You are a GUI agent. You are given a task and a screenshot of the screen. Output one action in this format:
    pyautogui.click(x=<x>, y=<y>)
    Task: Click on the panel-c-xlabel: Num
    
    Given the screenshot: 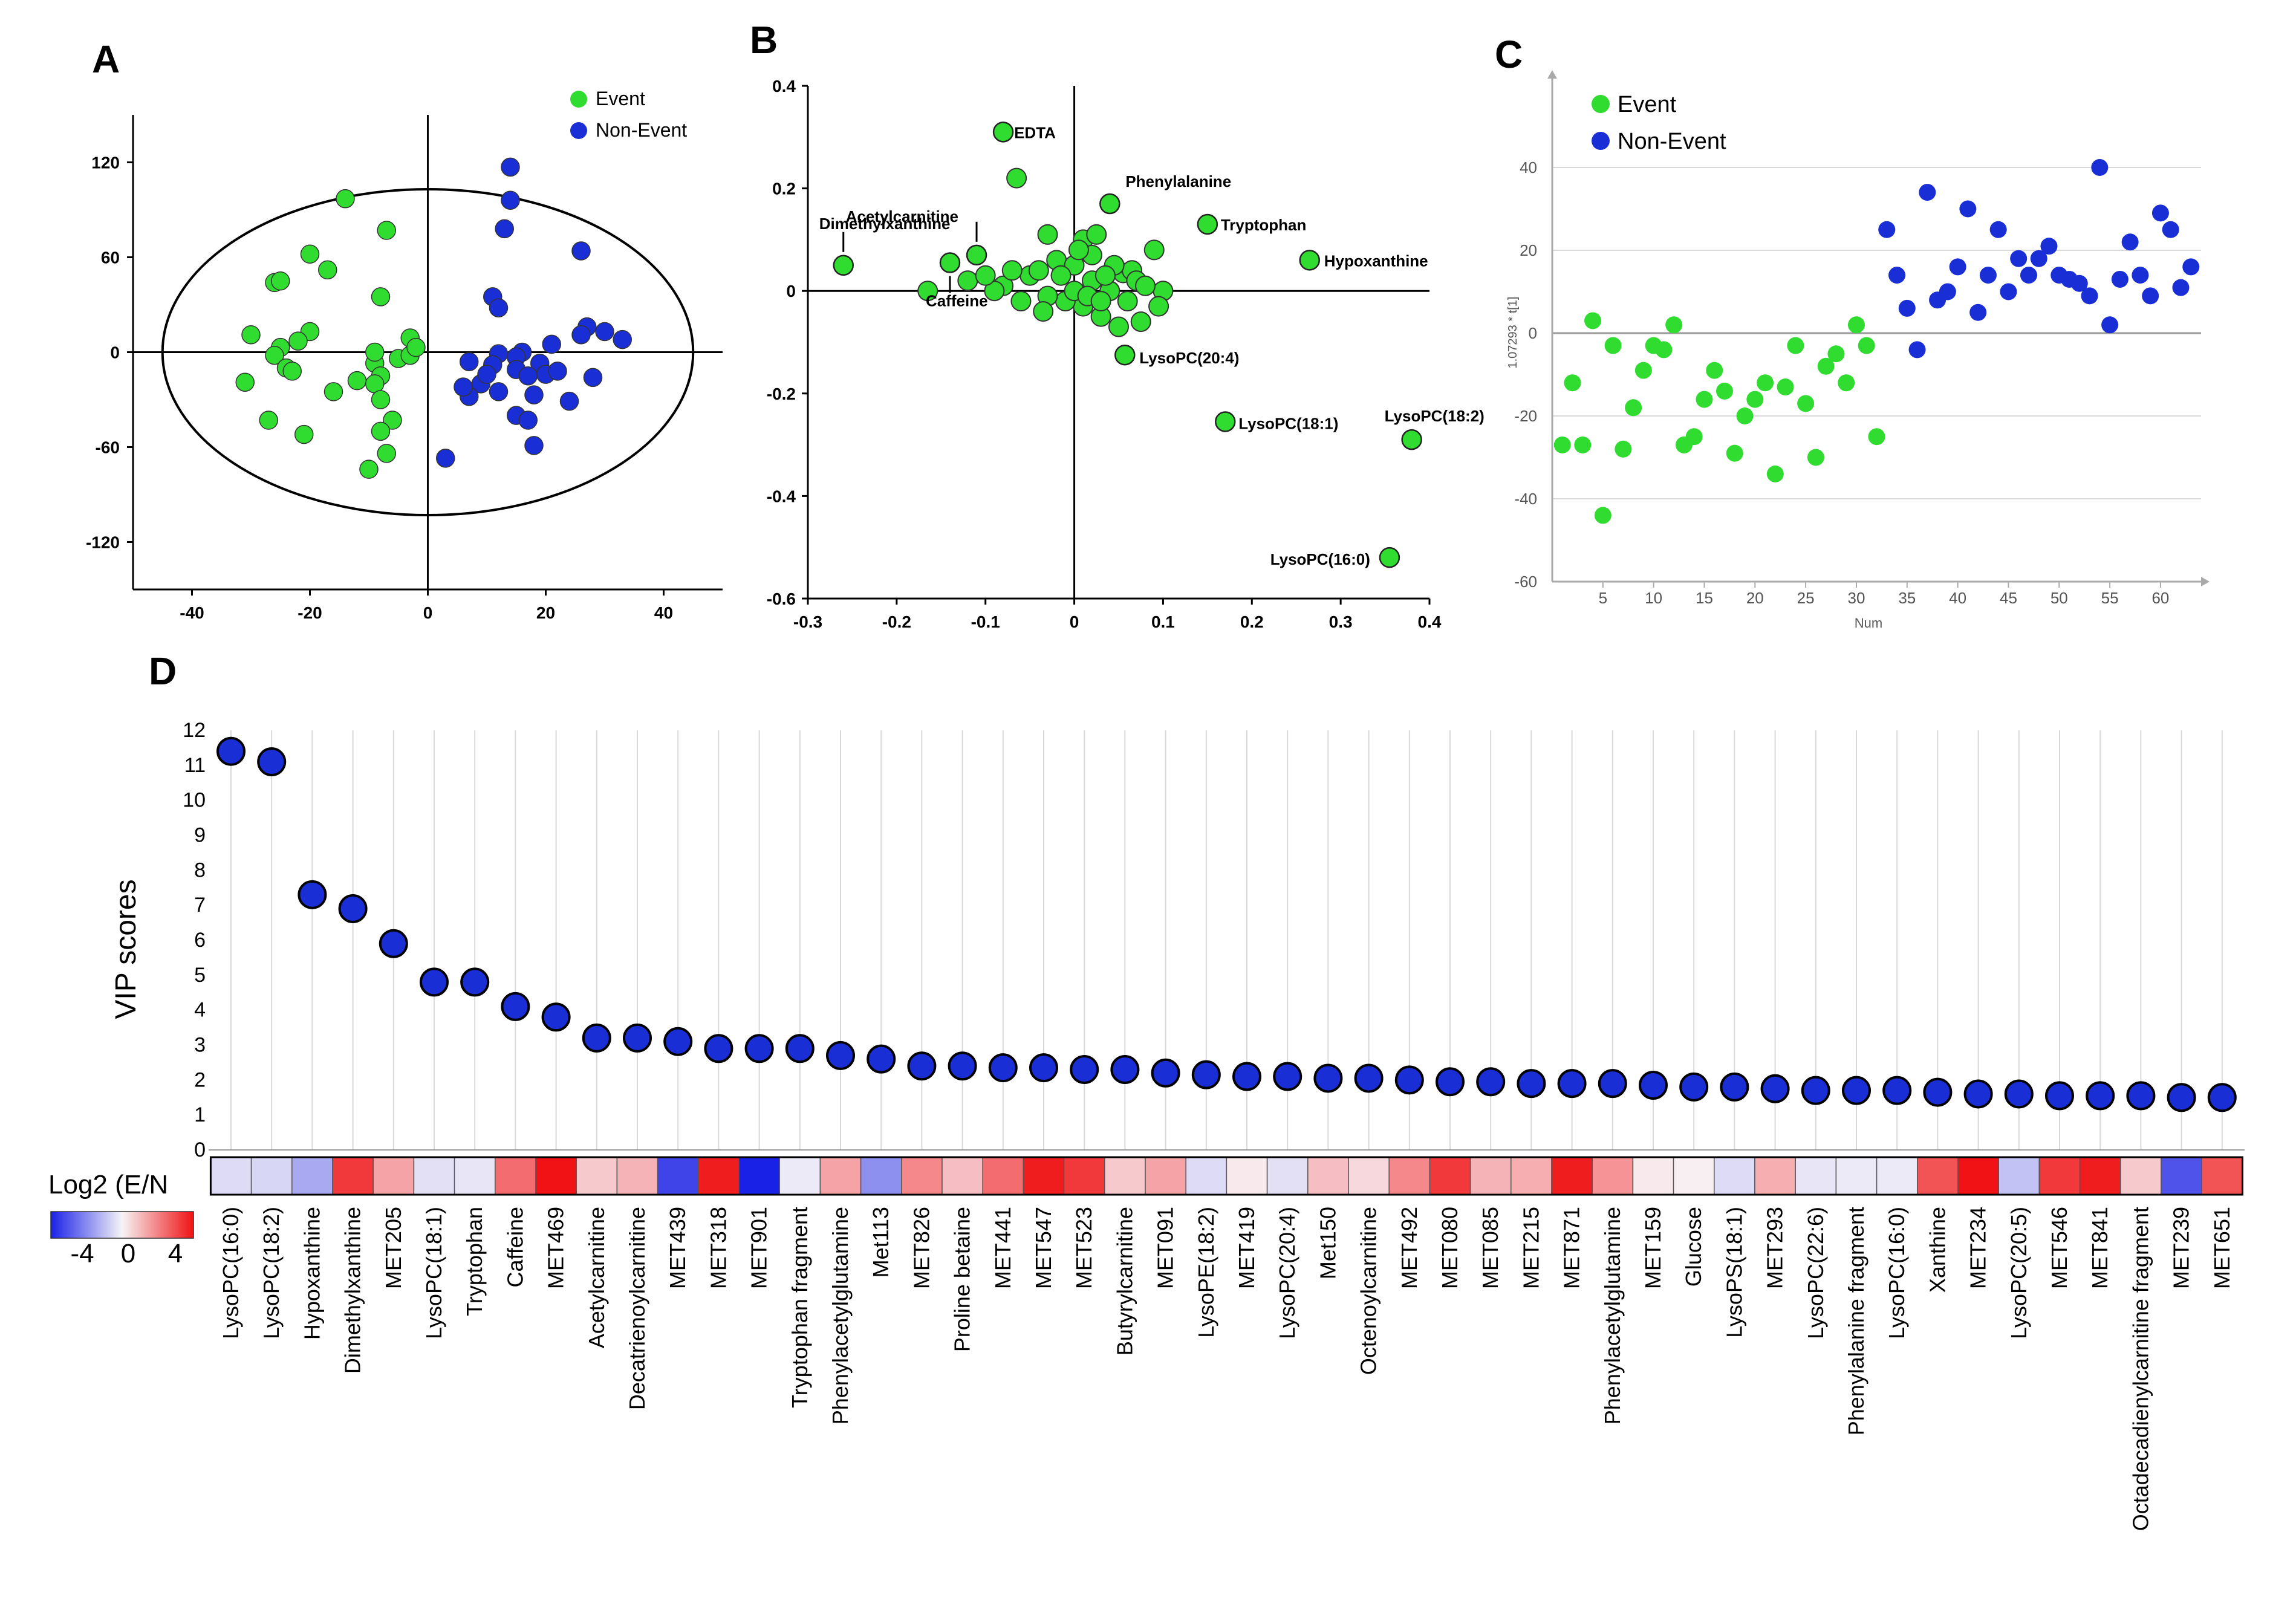 What is the action you would take?
    pyautogui.click(x=1868, y=623)
    